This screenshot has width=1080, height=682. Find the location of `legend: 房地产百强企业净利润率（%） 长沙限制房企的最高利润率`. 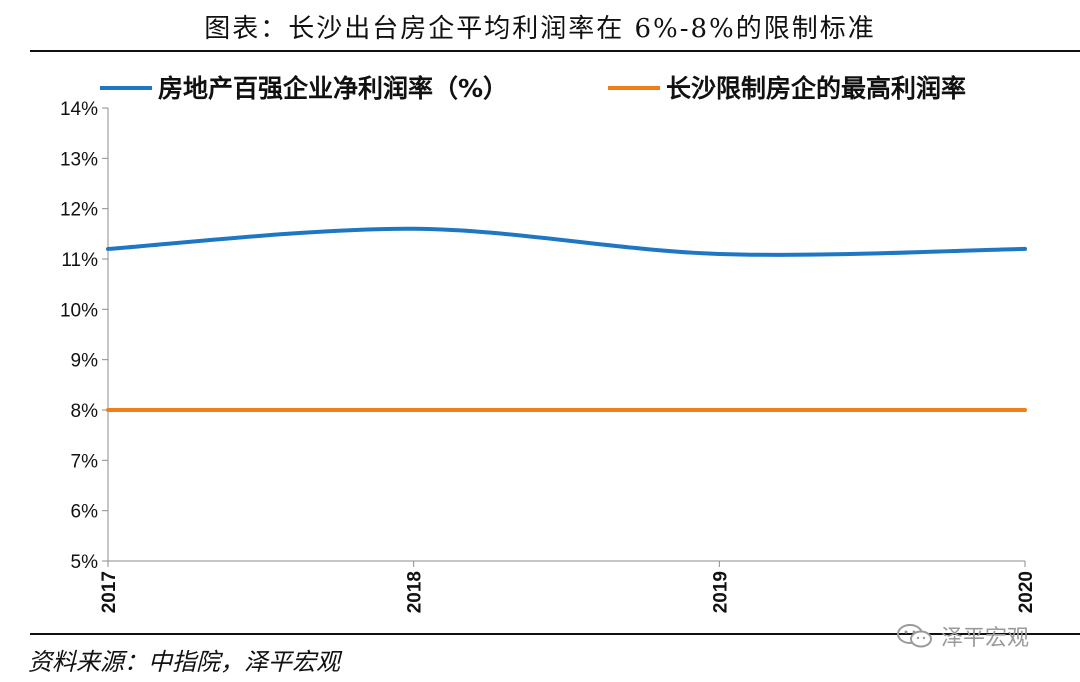

legend: 房地产百强企业净利润率（%） 长沙限制房企的最高利润率 is located at coordinates (533, 88).